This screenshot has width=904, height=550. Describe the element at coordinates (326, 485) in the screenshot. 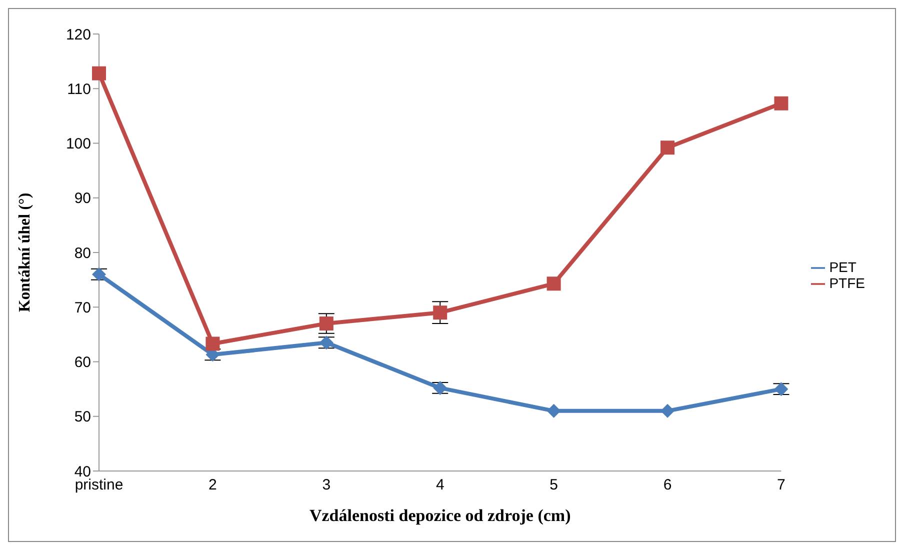

I see `x-tick-label: 3` at that location.